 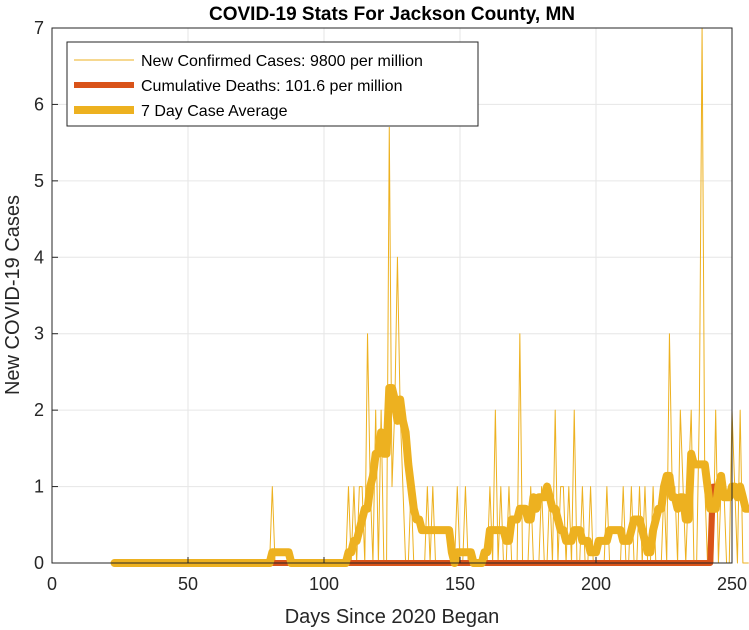 What do you see at coordinates (39, 334) in the screenshot?
I see `y-tick-label: 3` at bounding box center [39, 334].